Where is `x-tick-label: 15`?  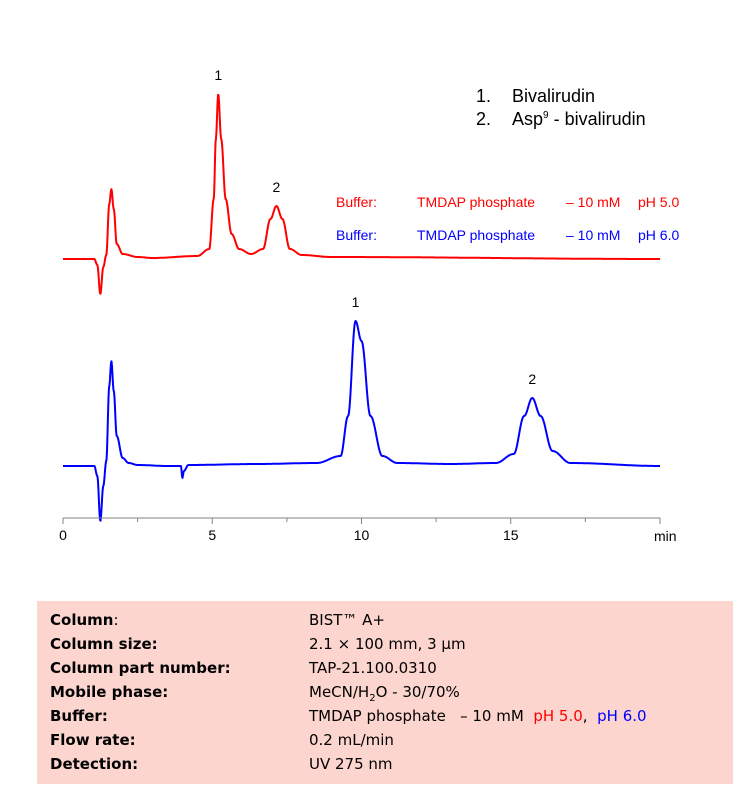
x-tick-label: 15 is located at coordinates (511, 535).